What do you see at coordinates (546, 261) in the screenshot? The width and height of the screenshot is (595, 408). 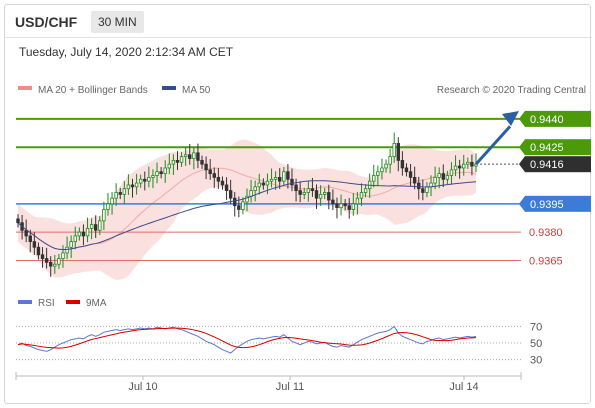 I see `level-label-0.9365: 0.9365` at bounding box center [546, 261].